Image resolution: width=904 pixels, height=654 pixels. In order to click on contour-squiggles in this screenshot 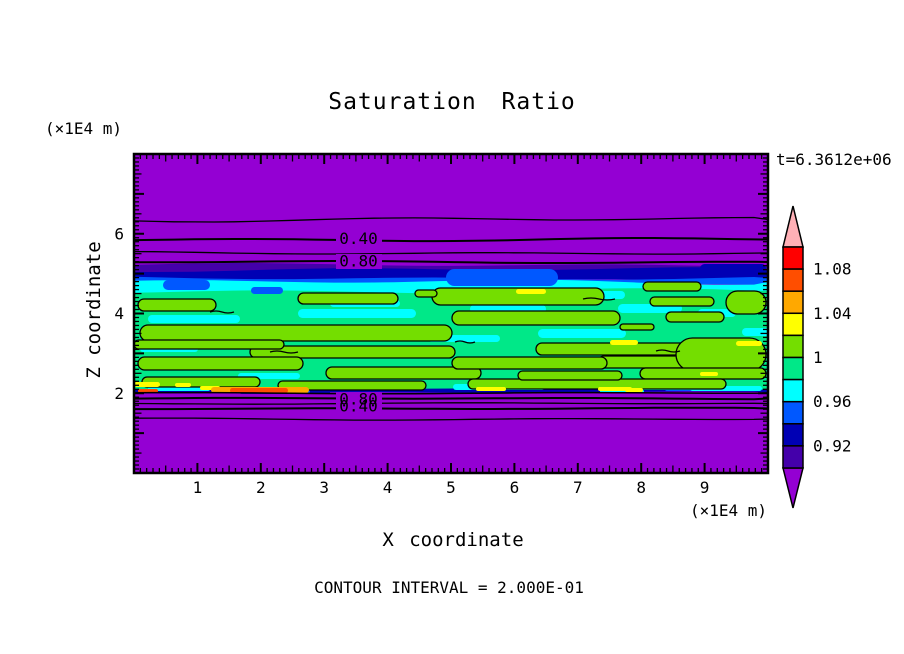, I will do `click(445, 325)`.